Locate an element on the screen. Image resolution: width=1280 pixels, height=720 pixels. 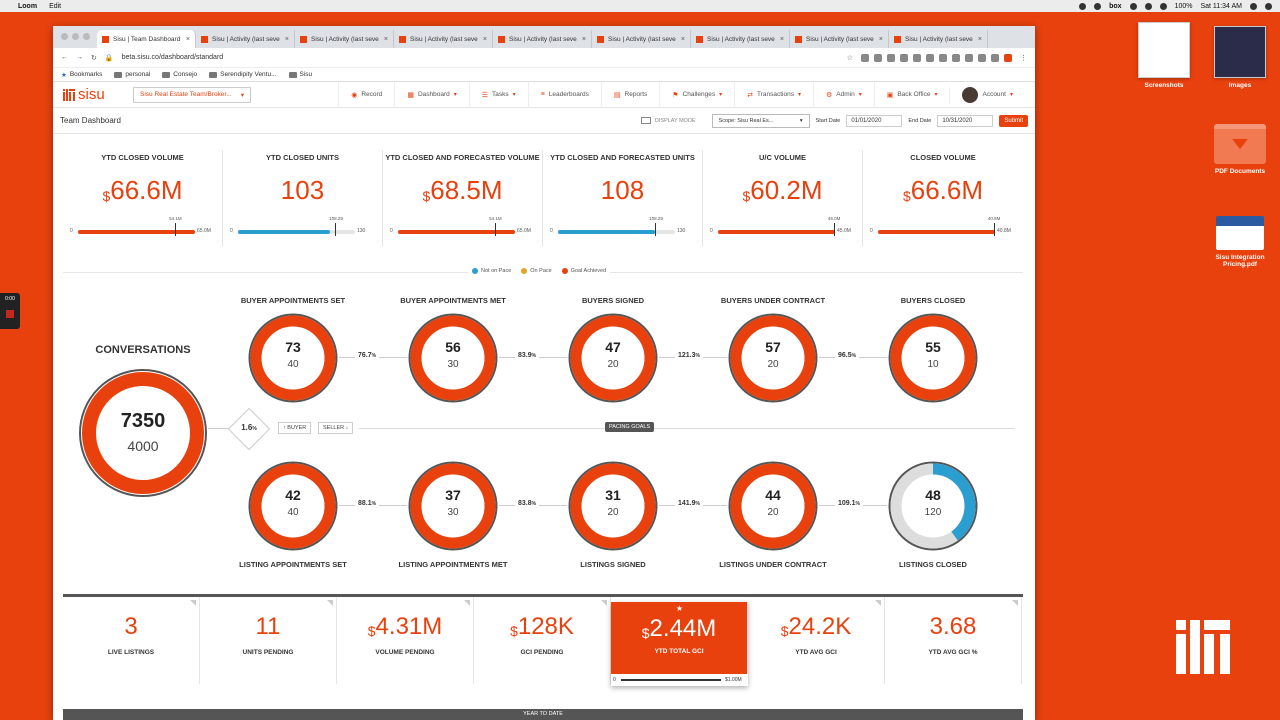
bookmark-star-icon: ☆ is located at coordinates (849, 58).